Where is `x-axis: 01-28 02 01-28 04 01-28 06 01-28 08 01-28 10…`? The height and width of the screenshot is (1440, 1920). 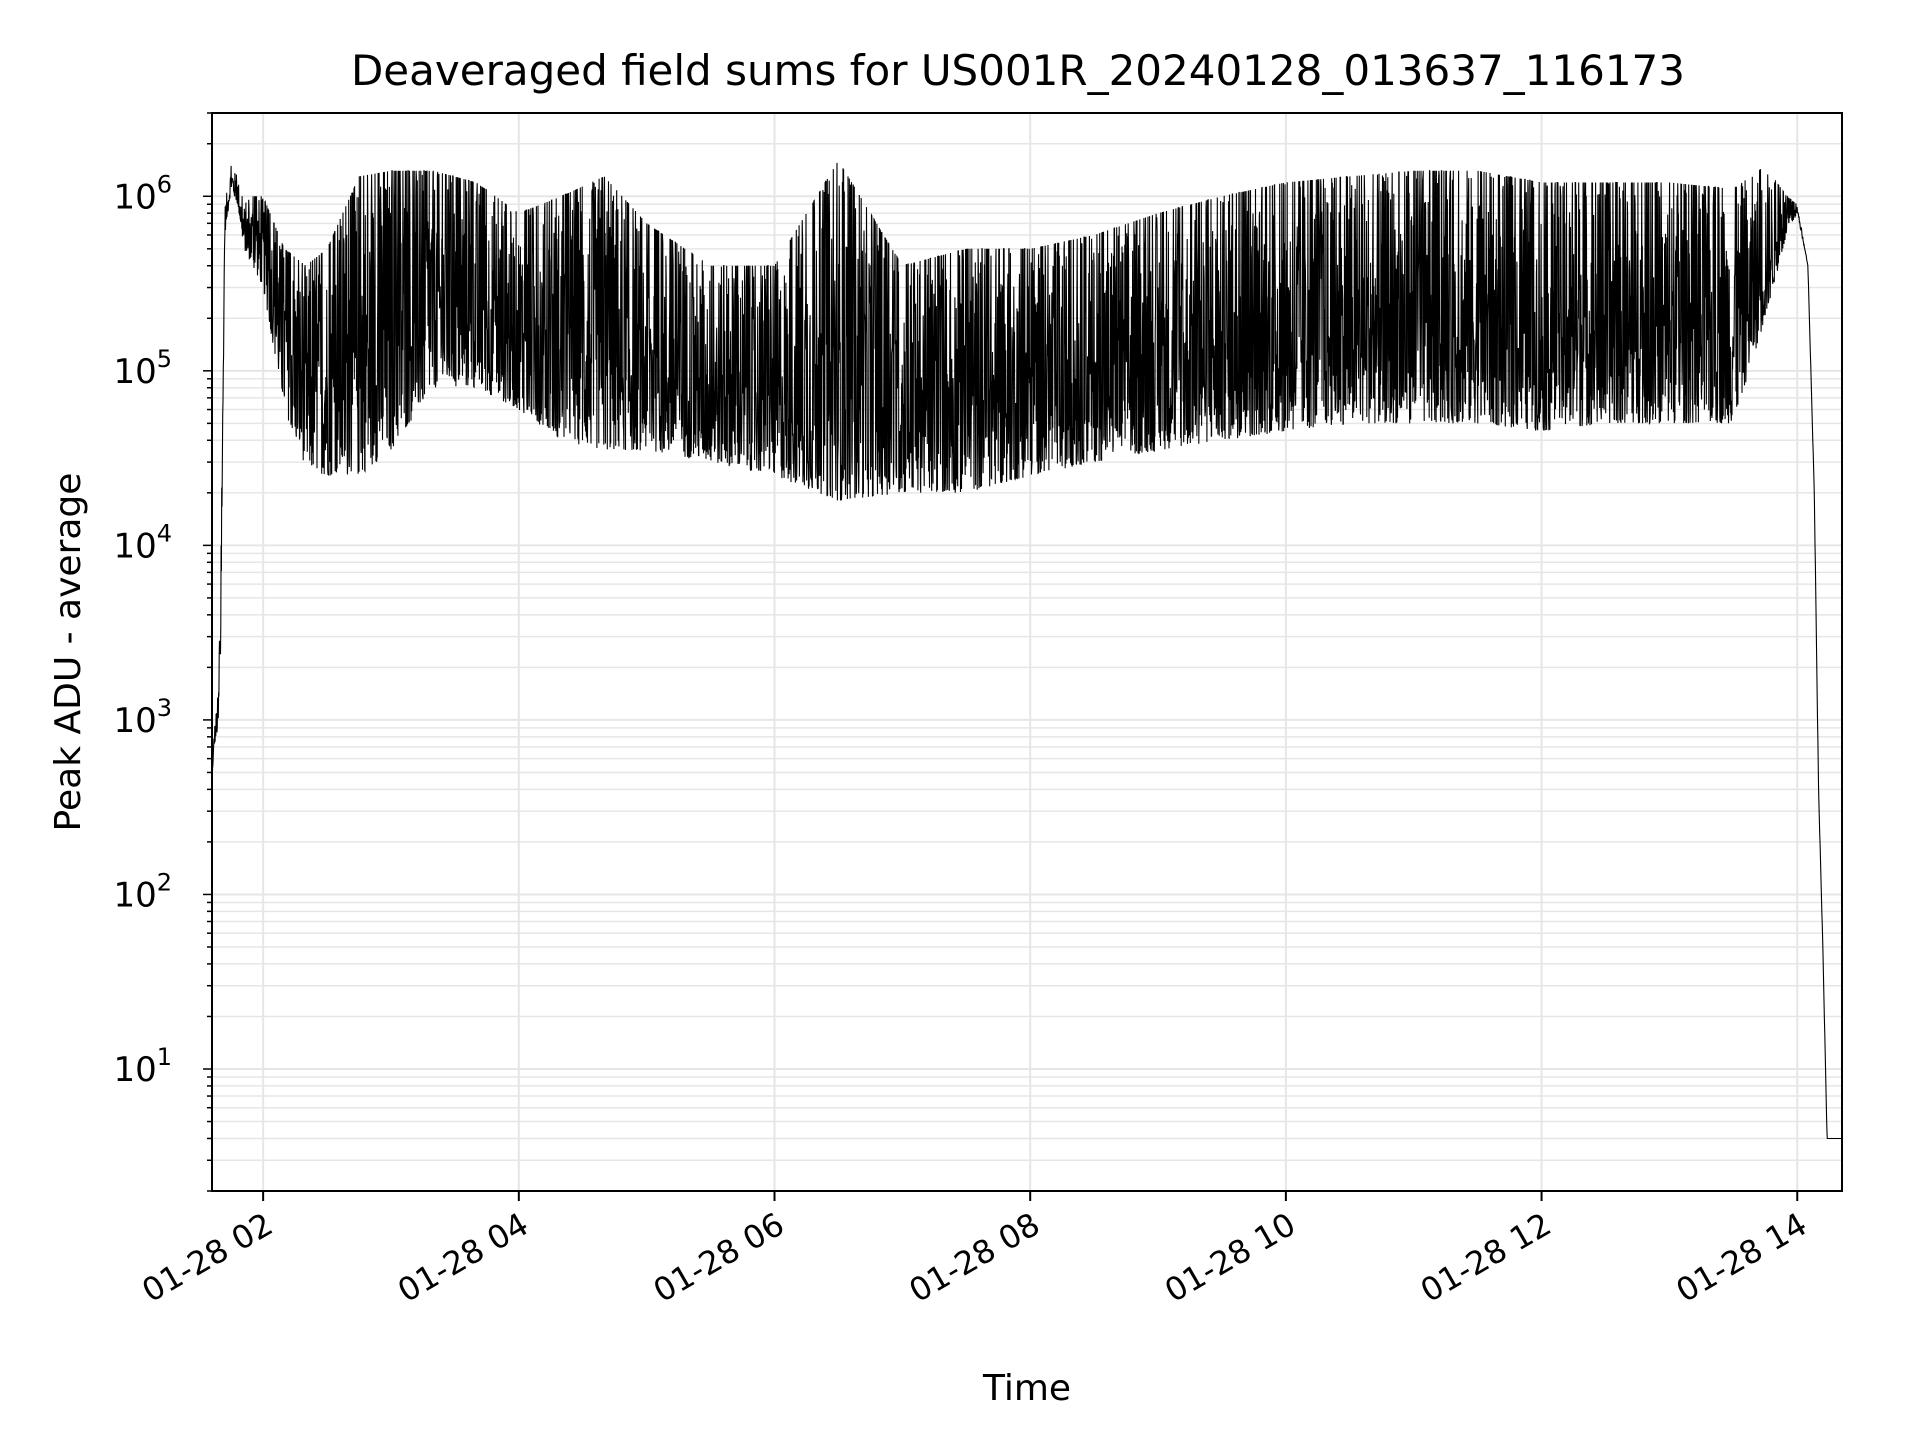
x-axis: 01-28 02 01-28 04 01-28 06 01-28 08 01-28 10… is located at coordinates (975, 1250).